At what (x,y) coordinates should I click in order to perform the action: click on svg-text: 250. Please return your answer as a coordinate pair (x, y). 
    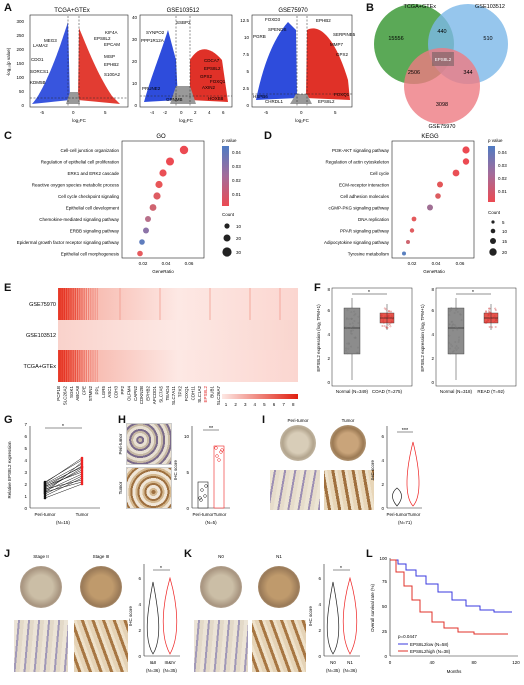
    Looking at the image, I should click on (20, 35).